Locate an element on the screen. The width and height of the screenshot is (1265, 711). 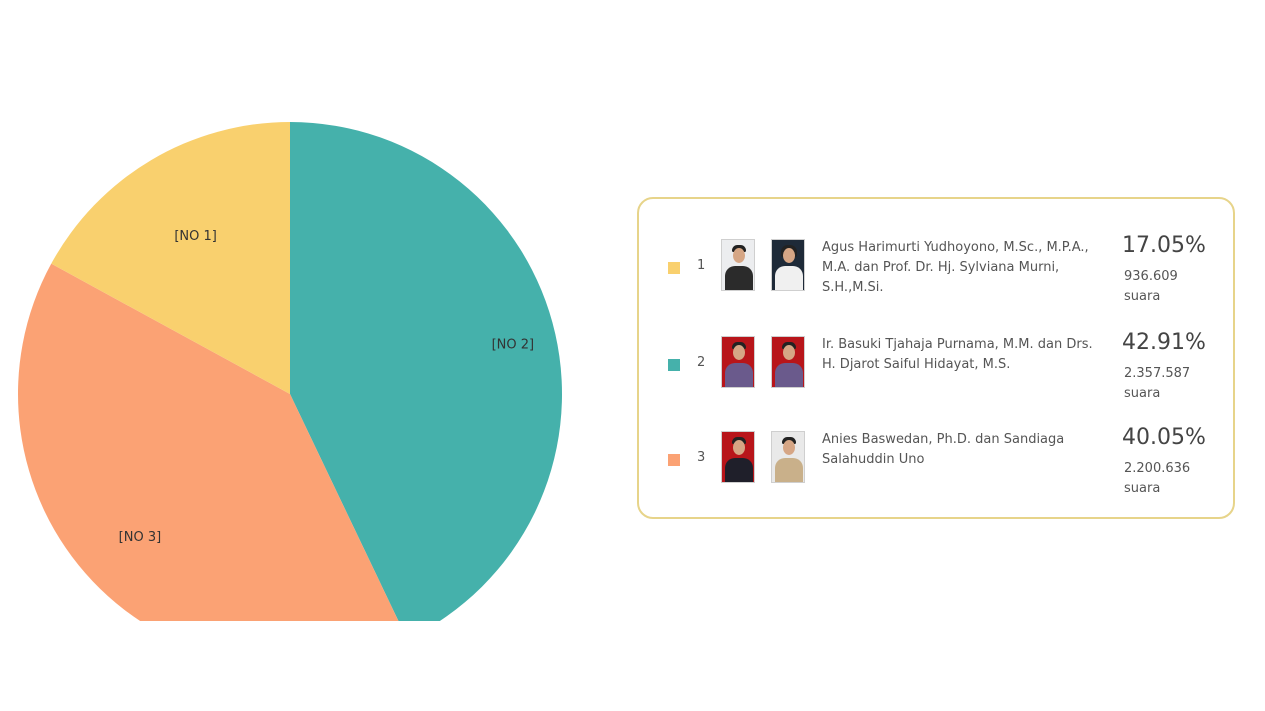
candidate-number-3: 3 is located at coordinates (701, 457).